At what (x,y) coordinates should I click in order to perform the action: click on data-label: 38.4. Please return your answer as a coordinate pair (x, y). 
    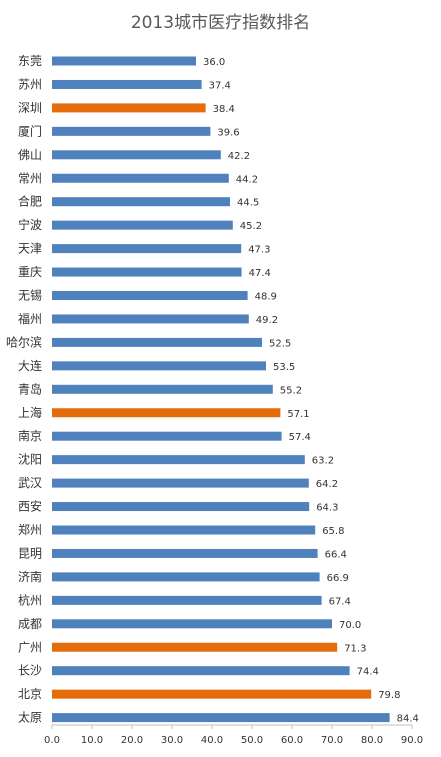
    Looking at the image, I should click on (224, 109).